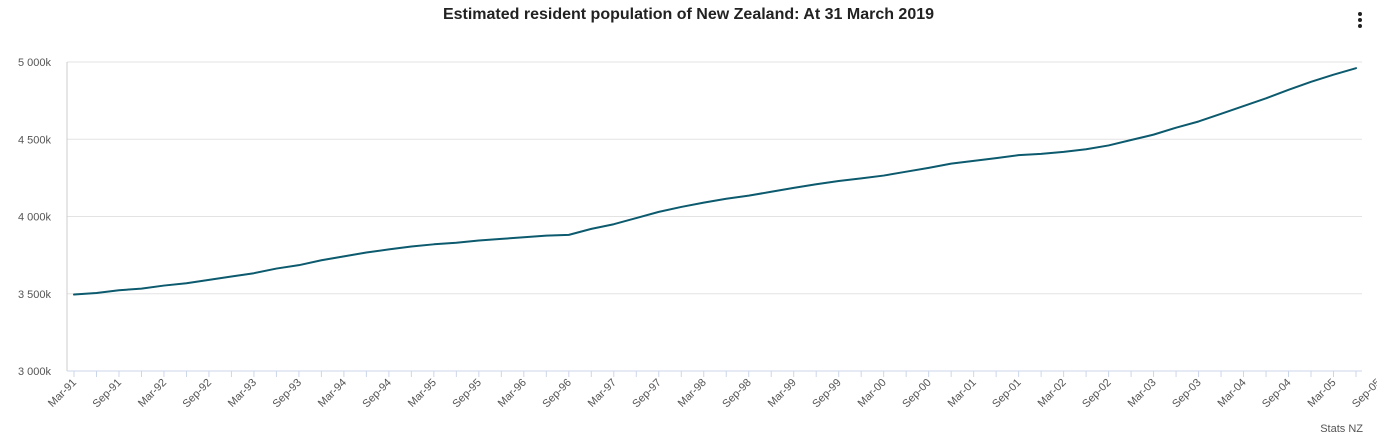  What do you see at coordinates (737, 394) in the screenshot?
I see `x-tick-label: Sep-98` at bounding box center [737, 394].